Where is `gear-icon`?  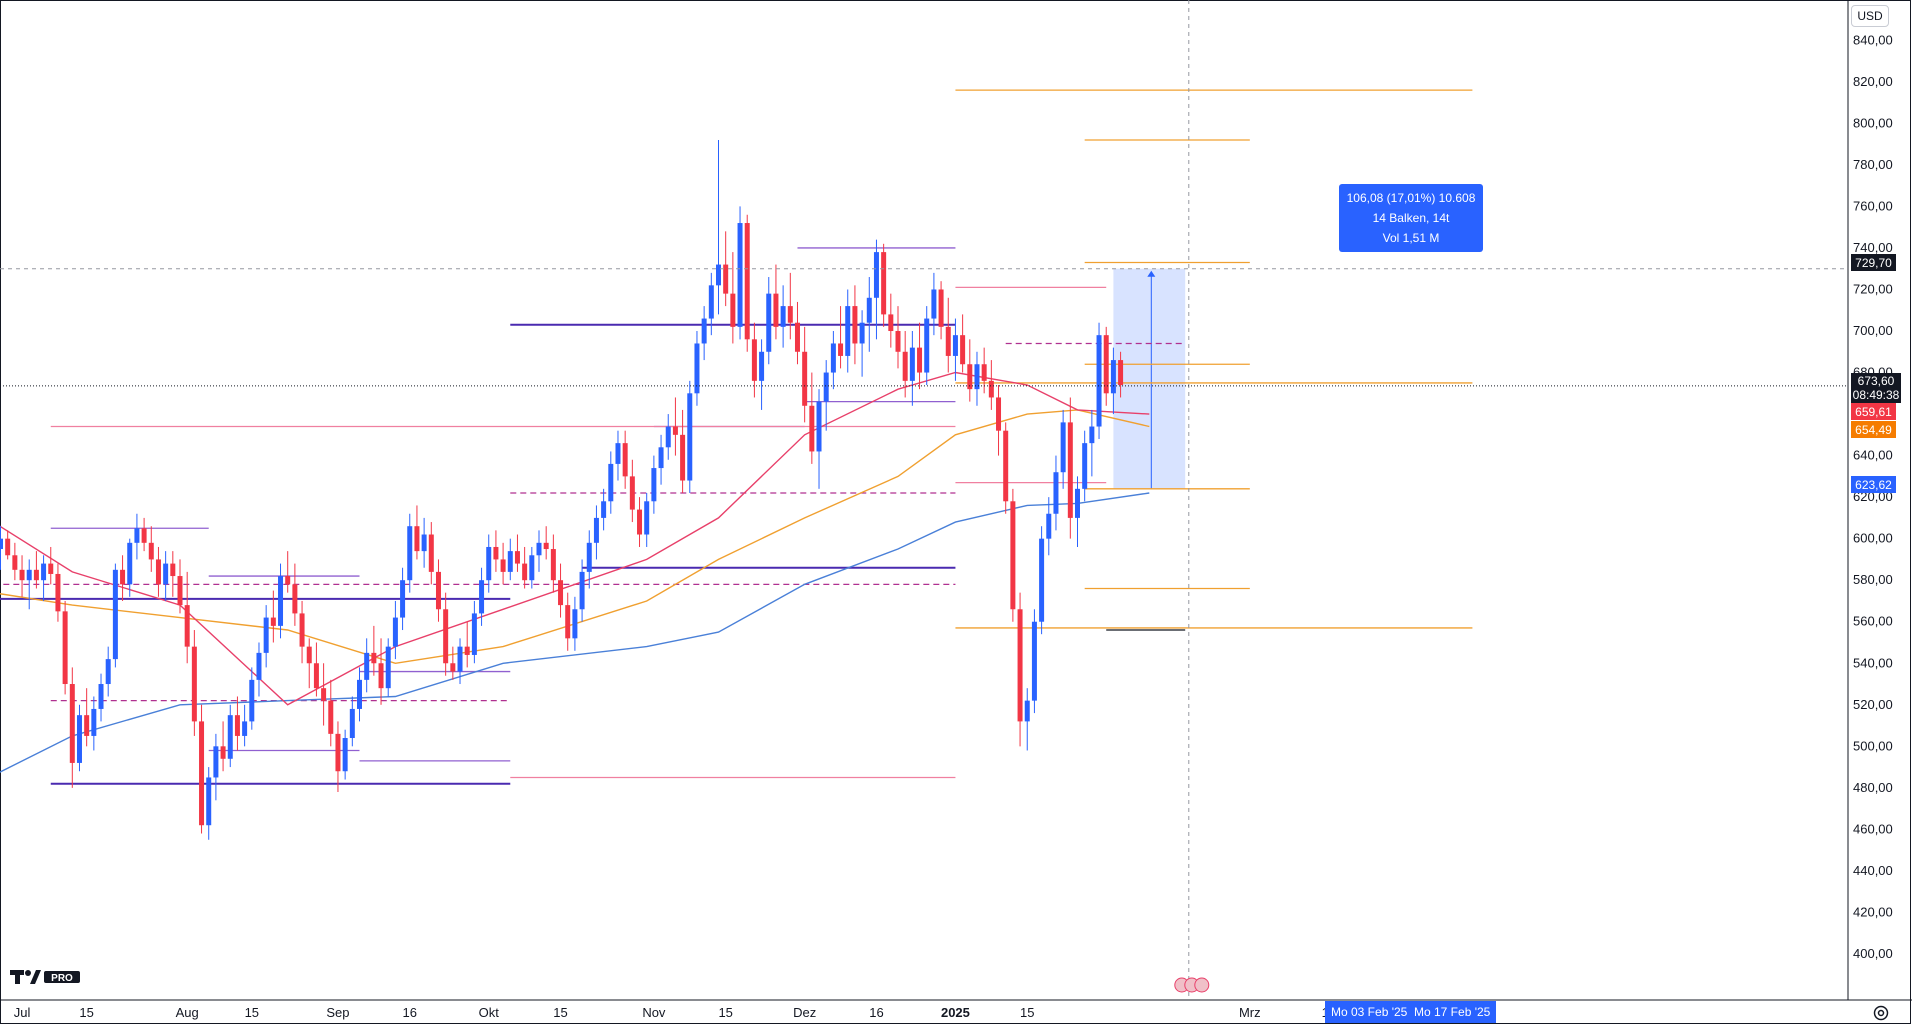 gear-icon is located at coordinates (1881, 1013).